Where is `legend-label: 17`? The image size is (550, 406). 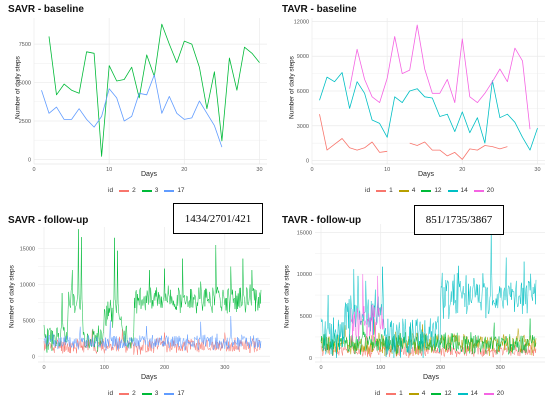
legend-label: 17 is located at coordinates (181, 190).